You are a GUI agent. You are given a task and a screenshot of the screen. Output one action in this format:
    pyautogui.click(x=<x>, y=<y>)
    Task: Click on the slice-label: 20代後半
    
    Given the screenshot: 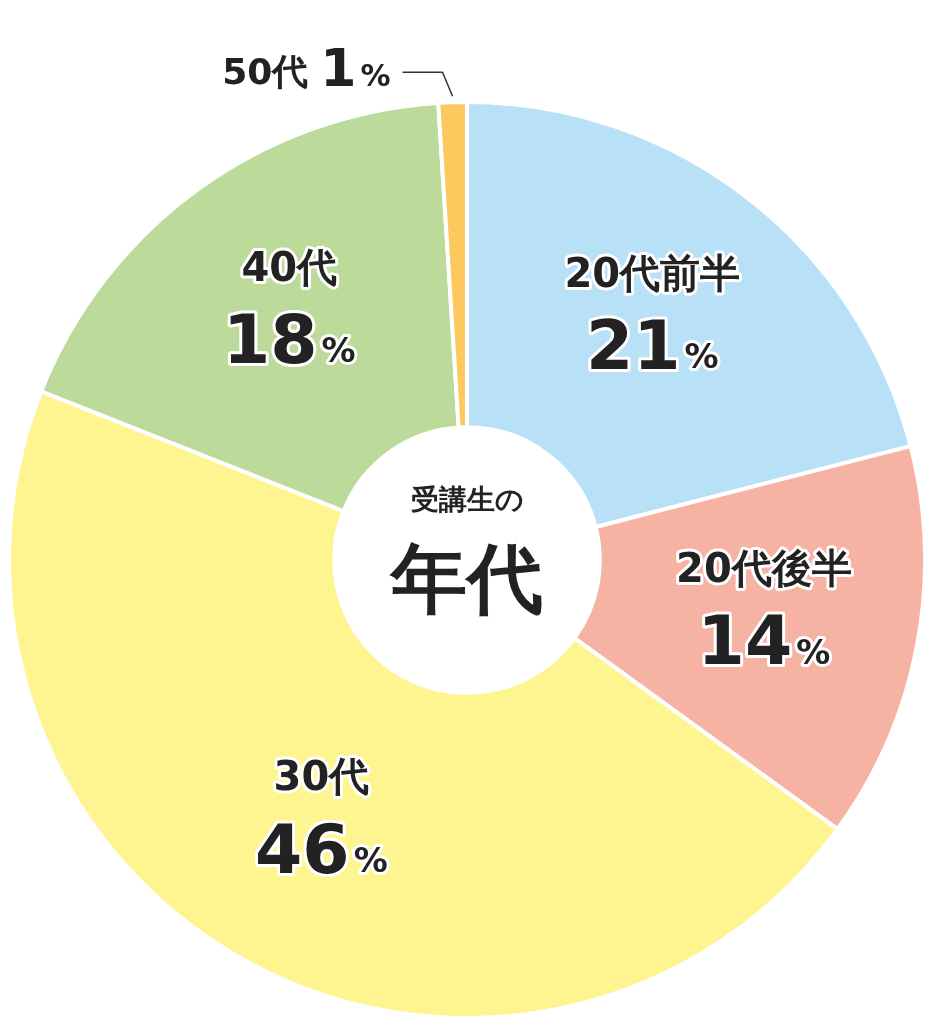 What is the action you would take?
    pyautogui.click(x=764, y=568)
    